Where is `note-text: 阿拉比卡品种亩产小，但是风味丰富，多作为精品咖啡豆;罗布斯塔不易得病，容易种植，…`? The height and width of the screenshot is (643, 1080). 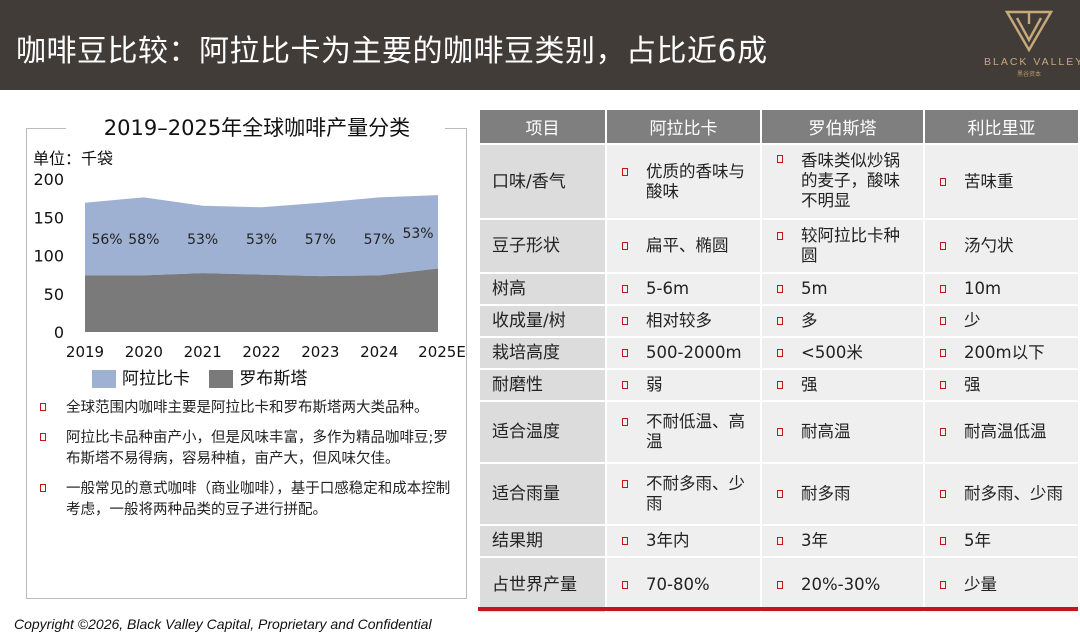
note-text: 阿拉比卡品种亩产小，但是风味丰富，多作为精品咖啡豆;罗布斯塔不易得病，容易种植，… is located at coordinates (257, 448).